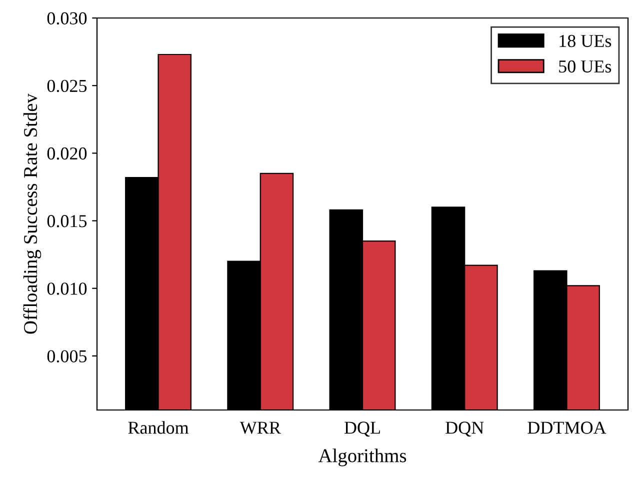 Image resolution: width=640 pixels, height=486 pixels. What do you see at coordinates (362, 457) in the screenshot?
I see `x-axis-title: Algorithms` at bounding box center [362, 457].